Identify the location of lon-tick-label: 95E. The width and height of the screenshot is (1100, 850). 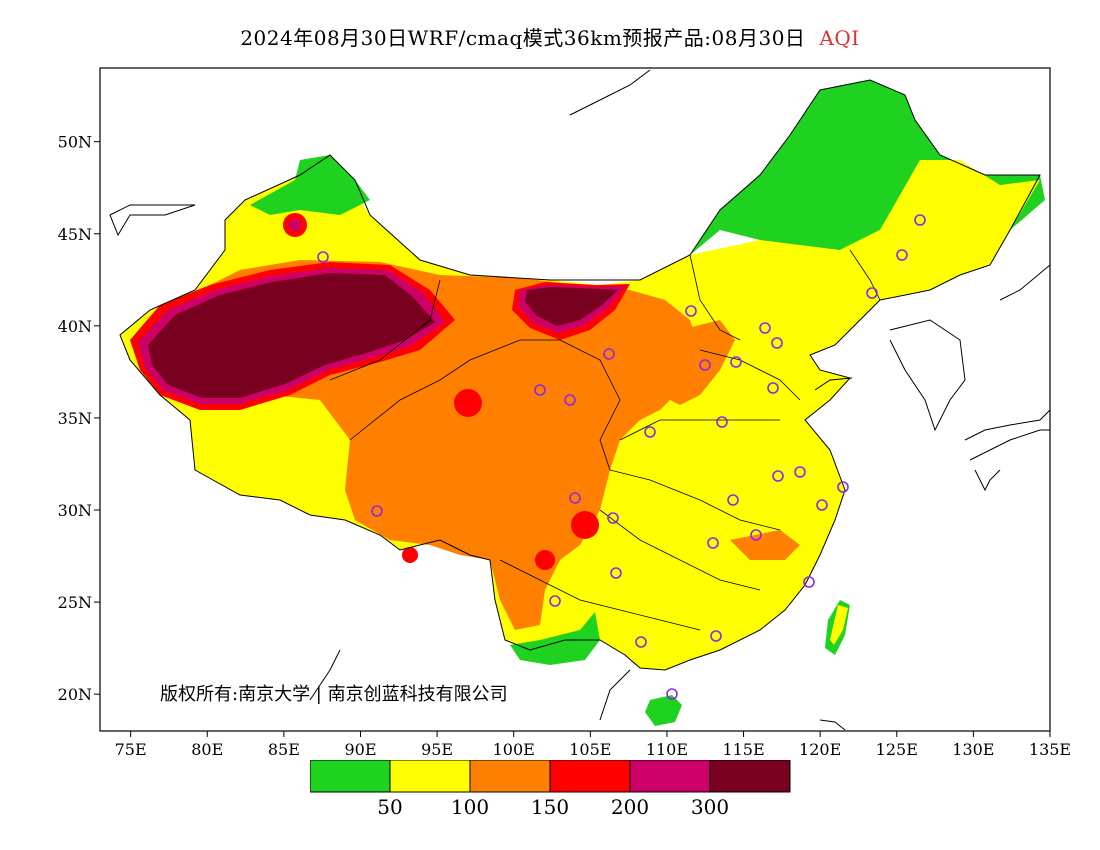
(437, 749).